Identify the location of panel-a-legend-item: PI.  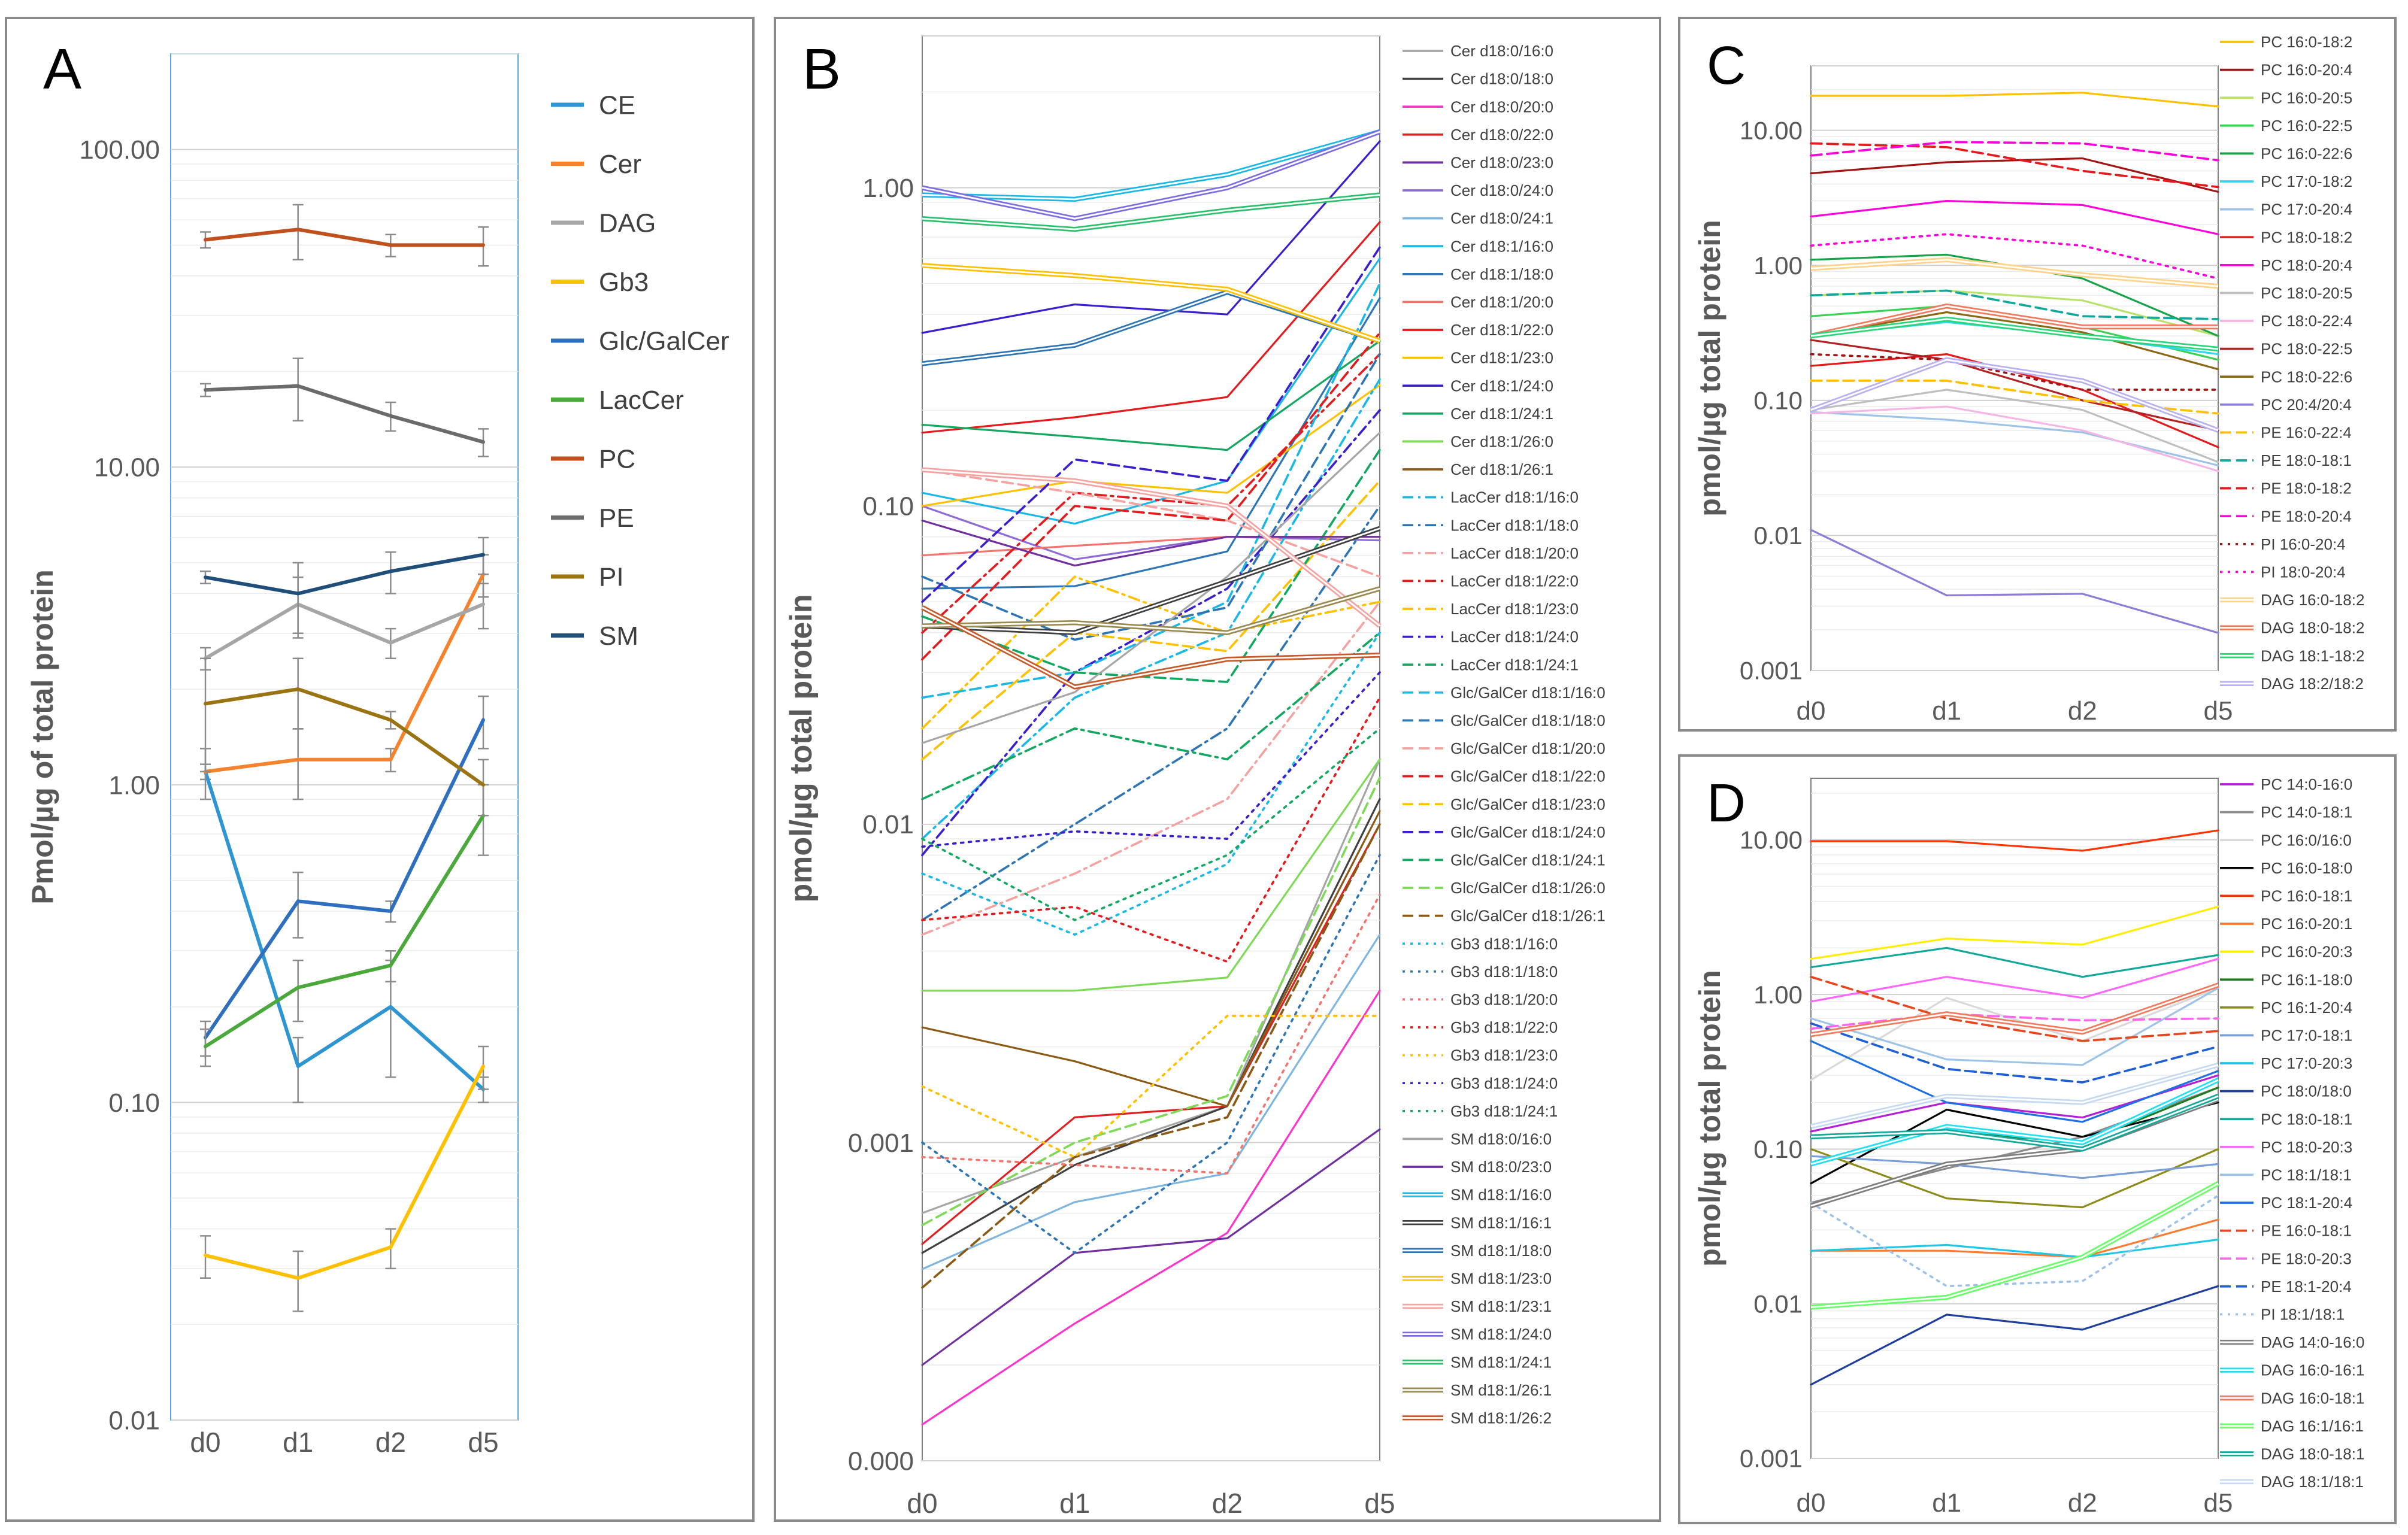
(587, 576).